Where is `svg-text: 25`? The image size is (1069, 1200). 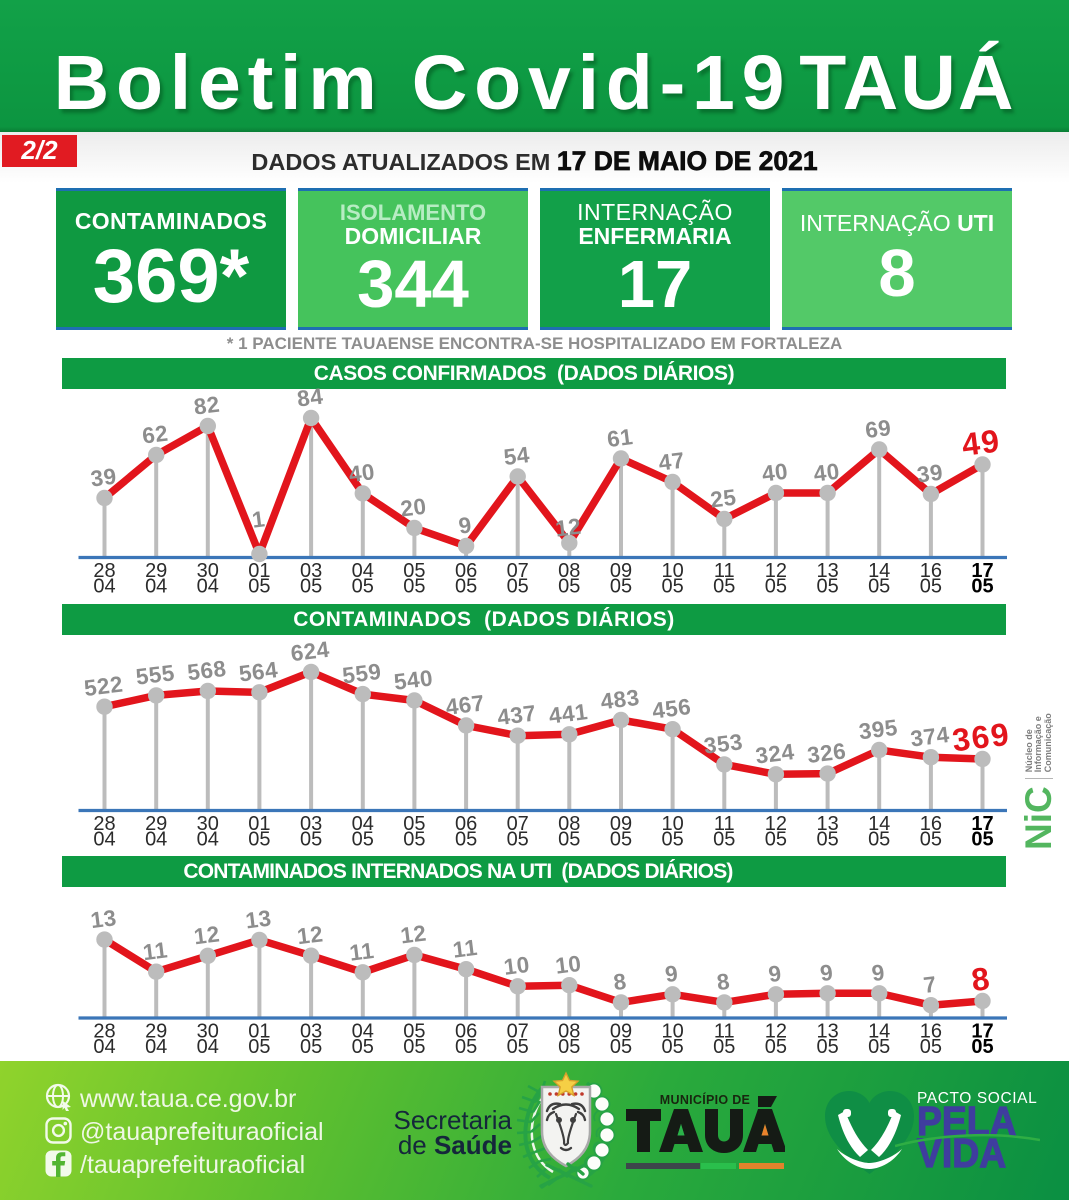 svg-text: 25 is located at coordinates (723, 499).